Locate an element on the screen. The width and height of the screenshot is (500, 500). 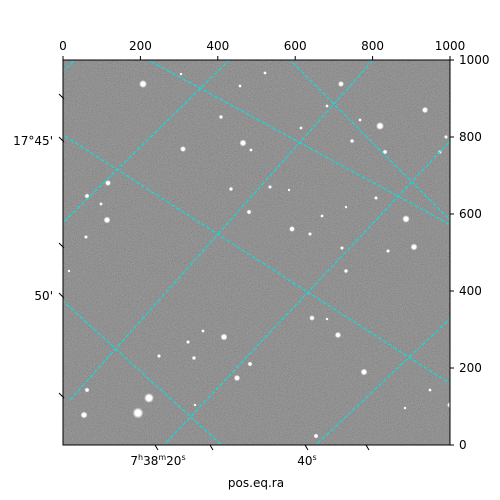
right-tick-label: 400 is located at coordinates (470, 291).